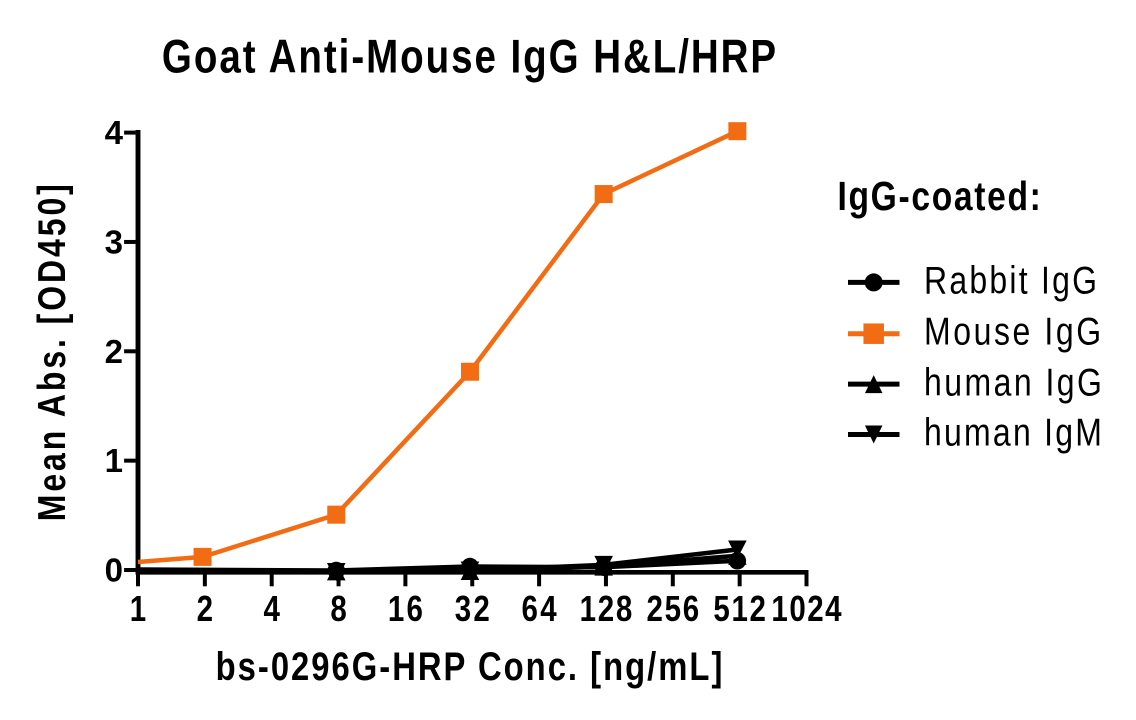 The height and width of the screenshot is (720, 1136). Describe the element at coordinates (672, 608) in the screenshot. I see `svg-text: 256` at that location.